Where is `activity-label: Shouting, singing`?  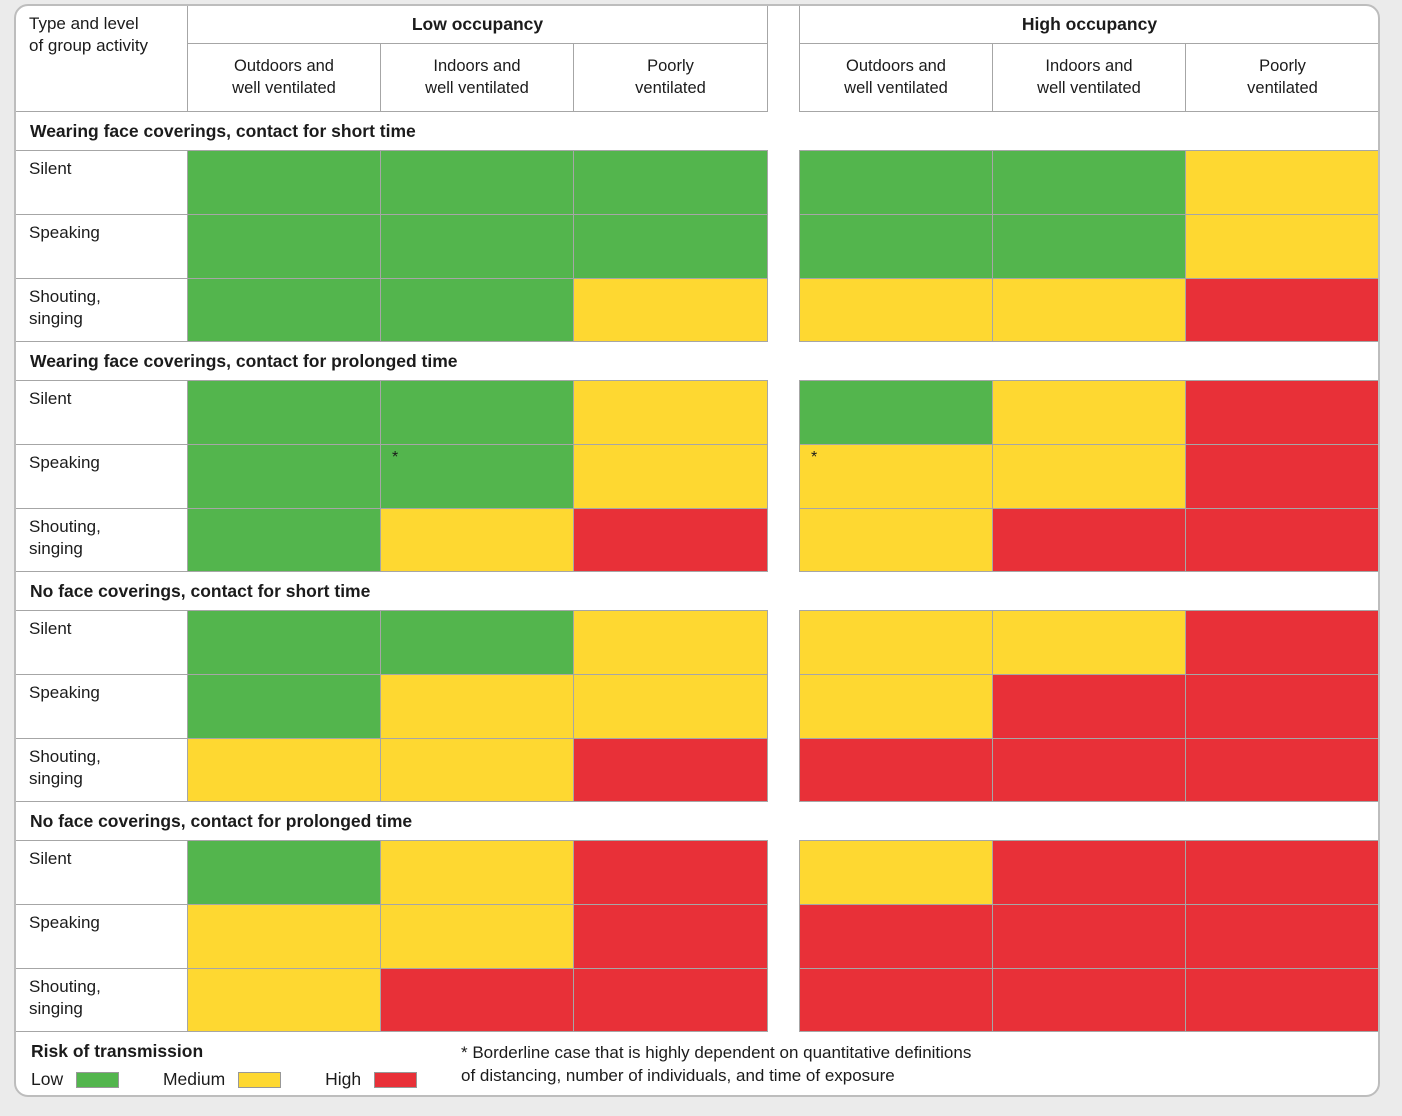 activity-label: Shouting, singing is located at coordinates (102, 310).